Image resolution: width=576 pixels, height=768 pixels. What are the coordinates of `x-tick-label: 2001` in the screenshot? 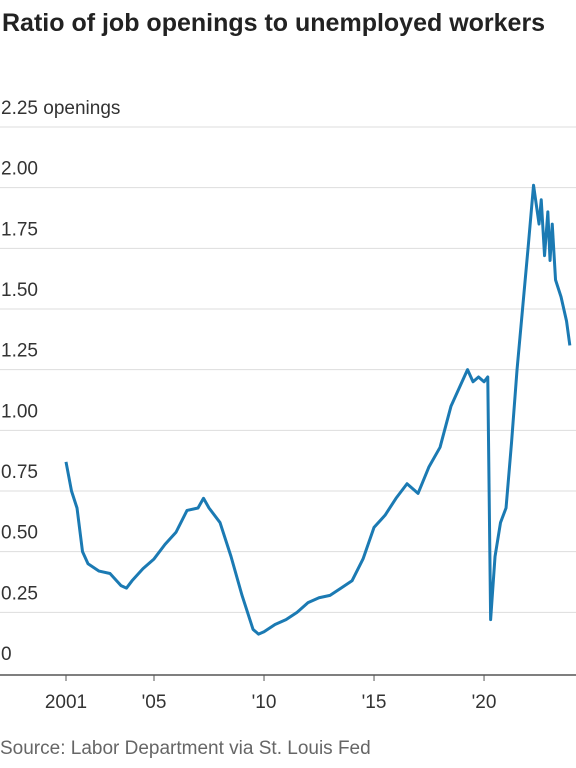 It's located at (66, 702).